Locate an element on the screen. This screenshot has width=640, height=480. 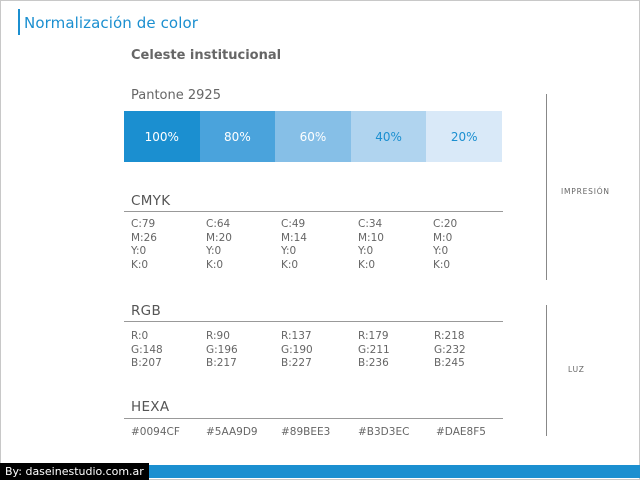
rgb-value: B:207 is located at coordinates (146, 363).